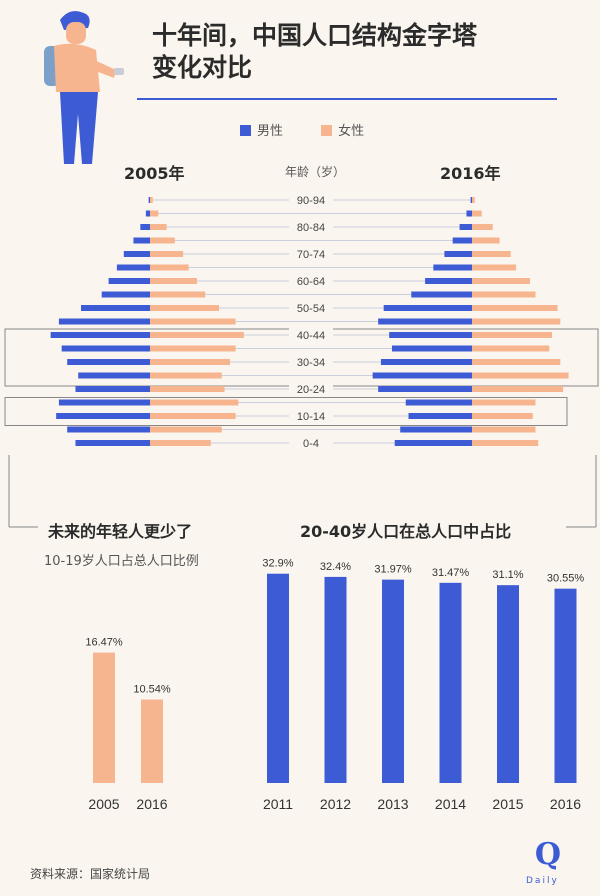 The width and height of the screenshot is (600, 896). I want to click on age-label-90-94: 90-94, so click(311, 201).